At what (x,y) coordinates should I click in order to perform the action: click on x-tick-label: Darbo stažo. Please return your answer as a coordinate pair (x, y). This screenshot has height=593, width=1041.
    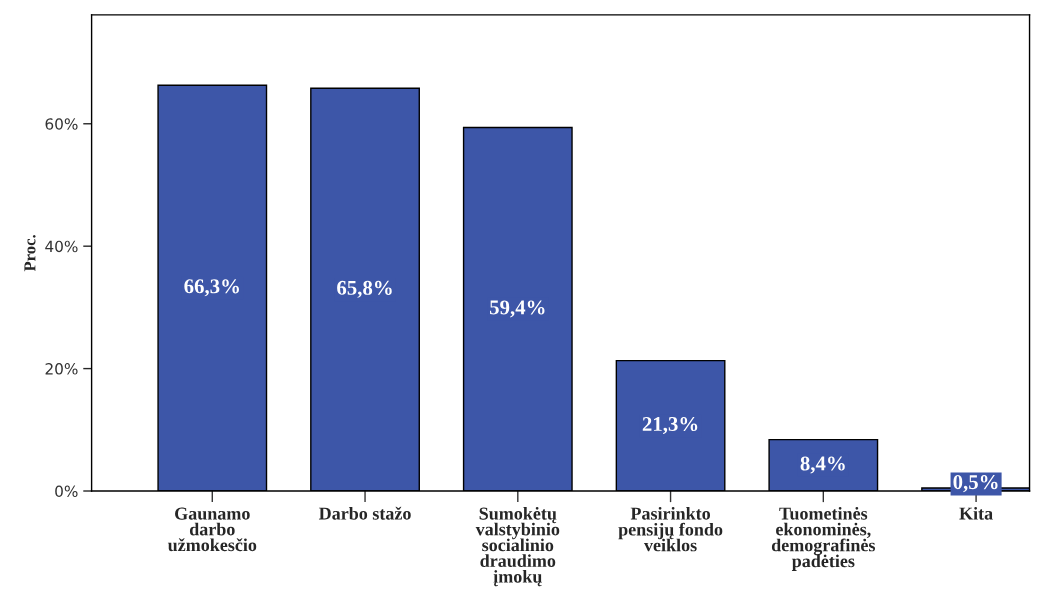
    Looking at the image, I should click on (364, 513).